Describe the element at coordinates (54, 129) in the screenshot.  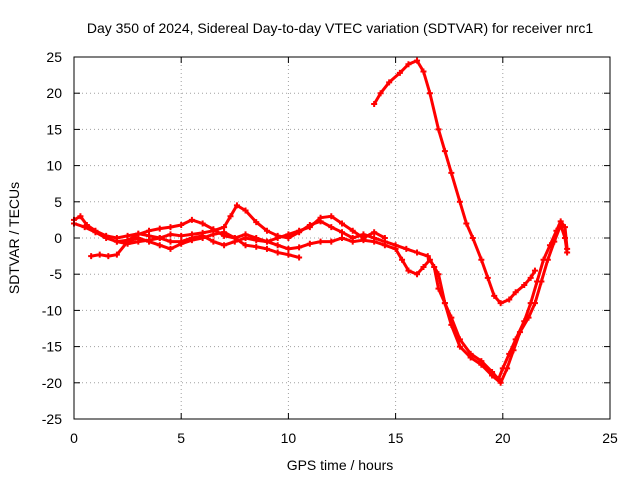
I see `y-tick-label: 15` at that location.